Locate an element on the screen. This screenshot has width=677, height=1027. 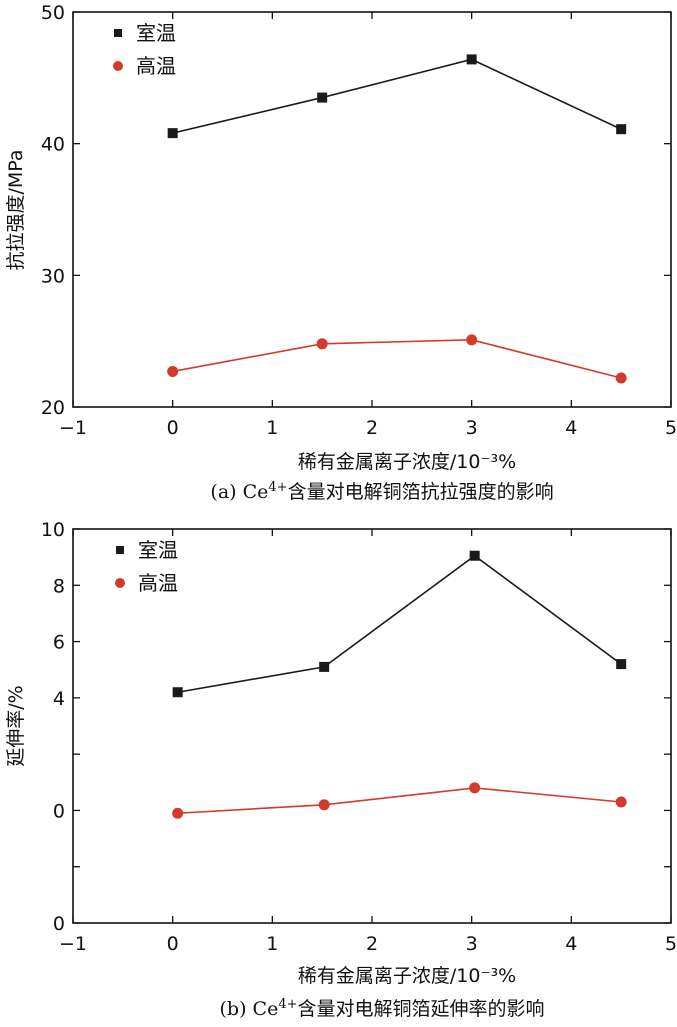
figure-caption: (a) Ce4+含量对电解铜箔抗拉强度的影响 is located at coordinates (381, 491).